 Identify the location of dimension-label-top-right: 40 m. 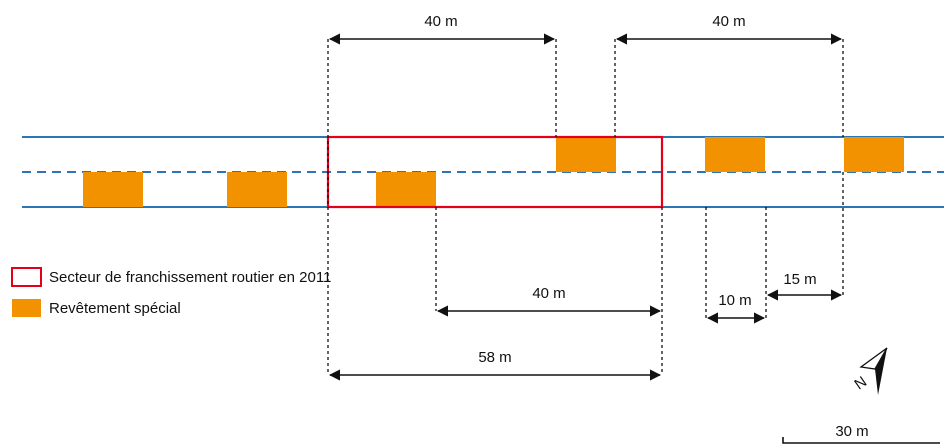
(728, 21).